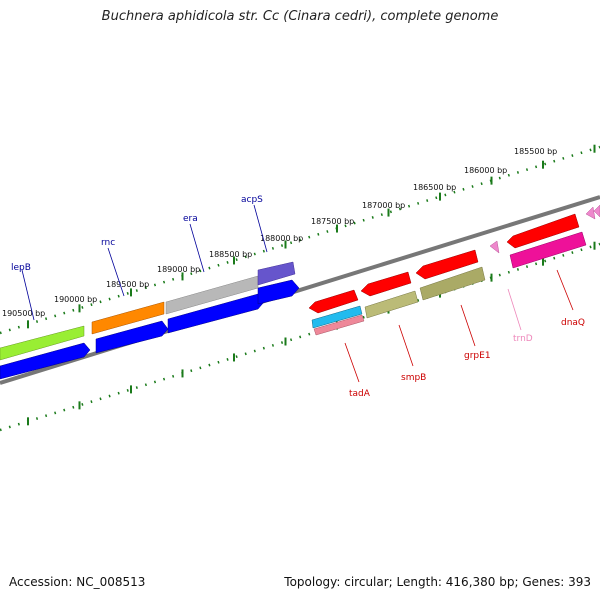  I want to click on bp-label-190500: 190500 bp, so click(23, 313).